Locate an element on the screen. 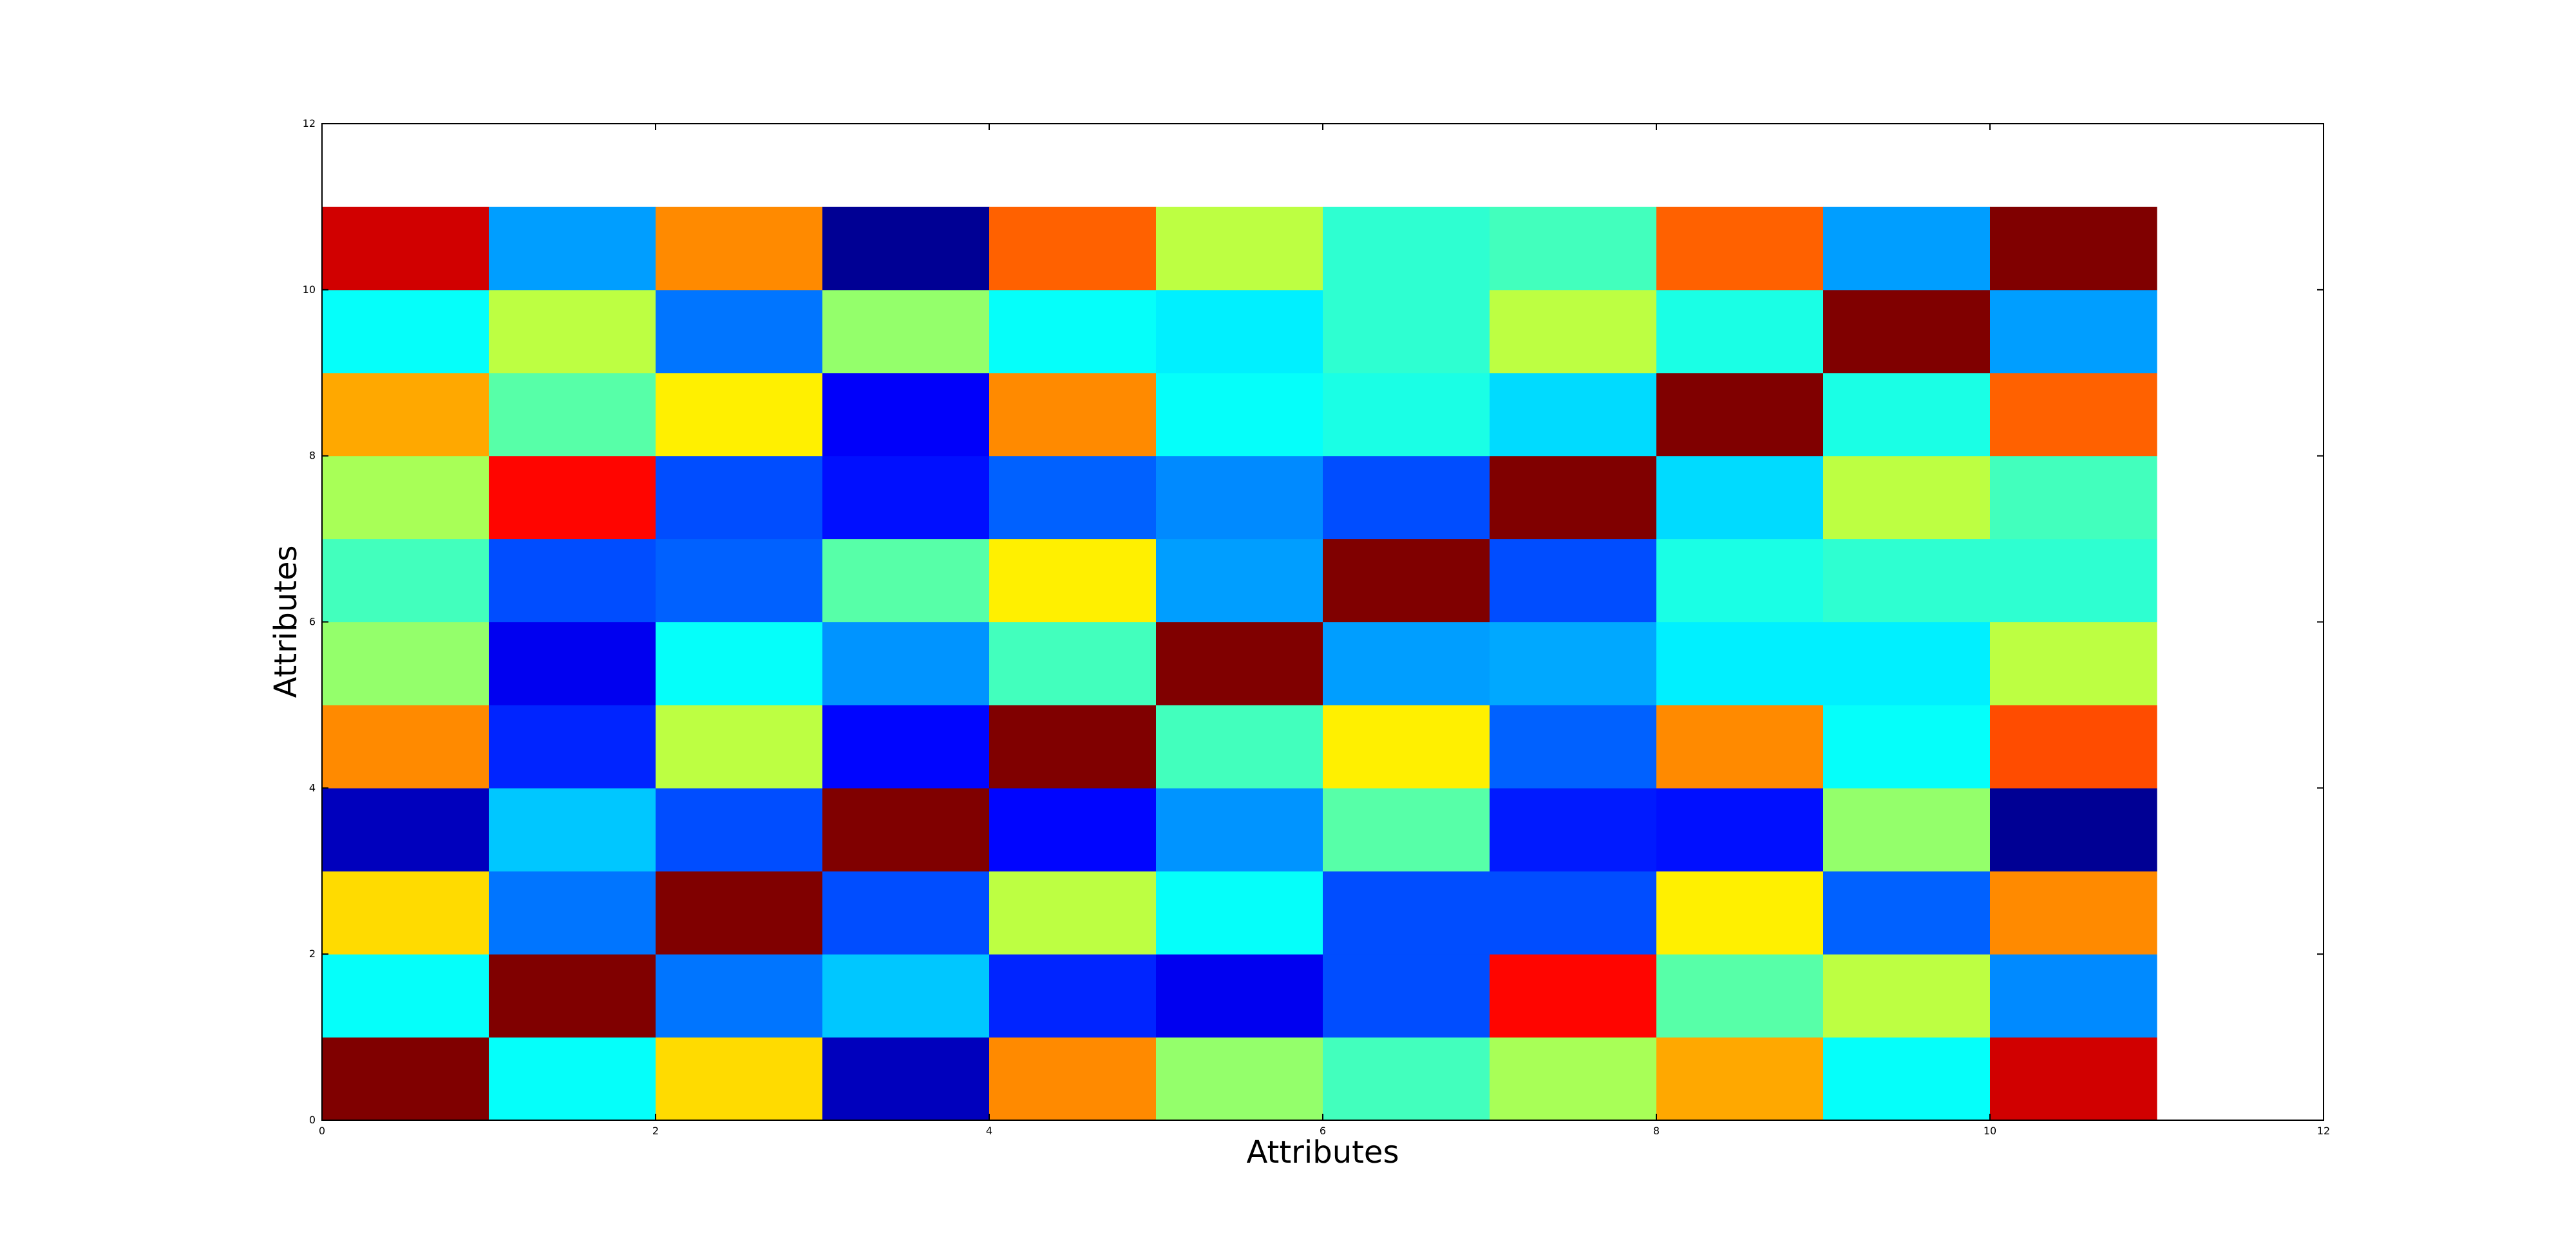 The image size is (2576, 1240). x-tick-label: 4 is located at coordinates (989, 1131).